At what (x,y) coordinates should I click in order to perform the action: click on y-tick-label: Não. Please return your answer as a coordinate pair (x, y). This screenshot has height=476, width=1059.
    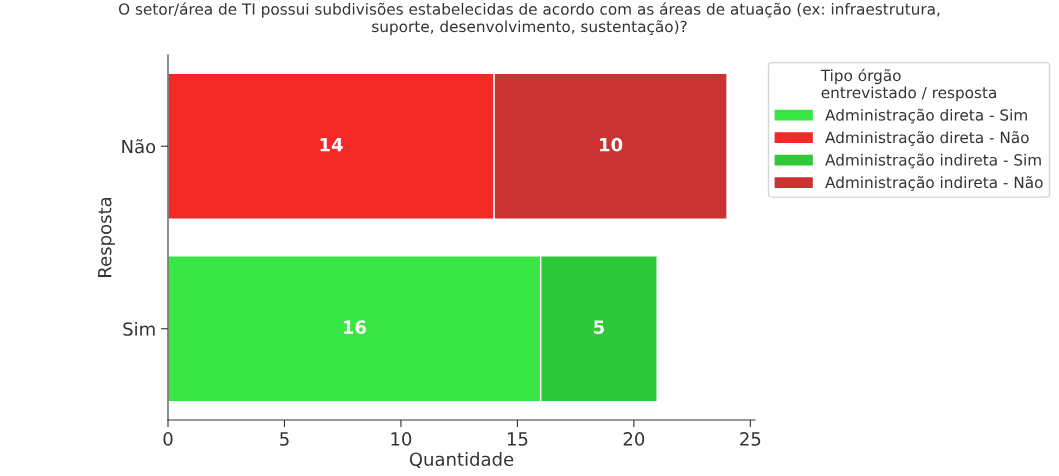
    Looking at the image, I should click on (139, 146).